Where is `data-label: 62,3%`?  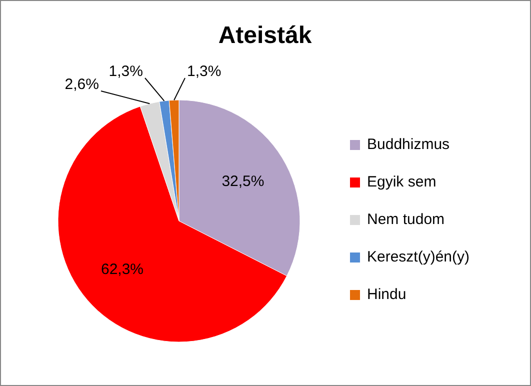 data-label: 62,3% is located at coordinates (122, 269).